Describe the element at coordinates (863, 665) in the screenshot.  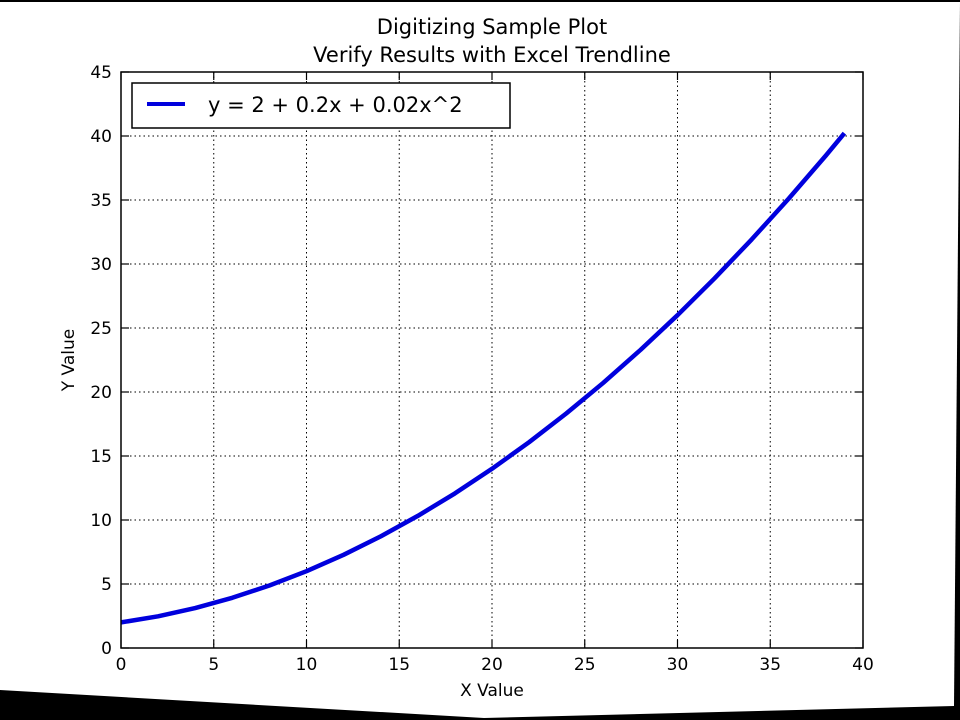
I see `x-tick-label: 40` at that location.